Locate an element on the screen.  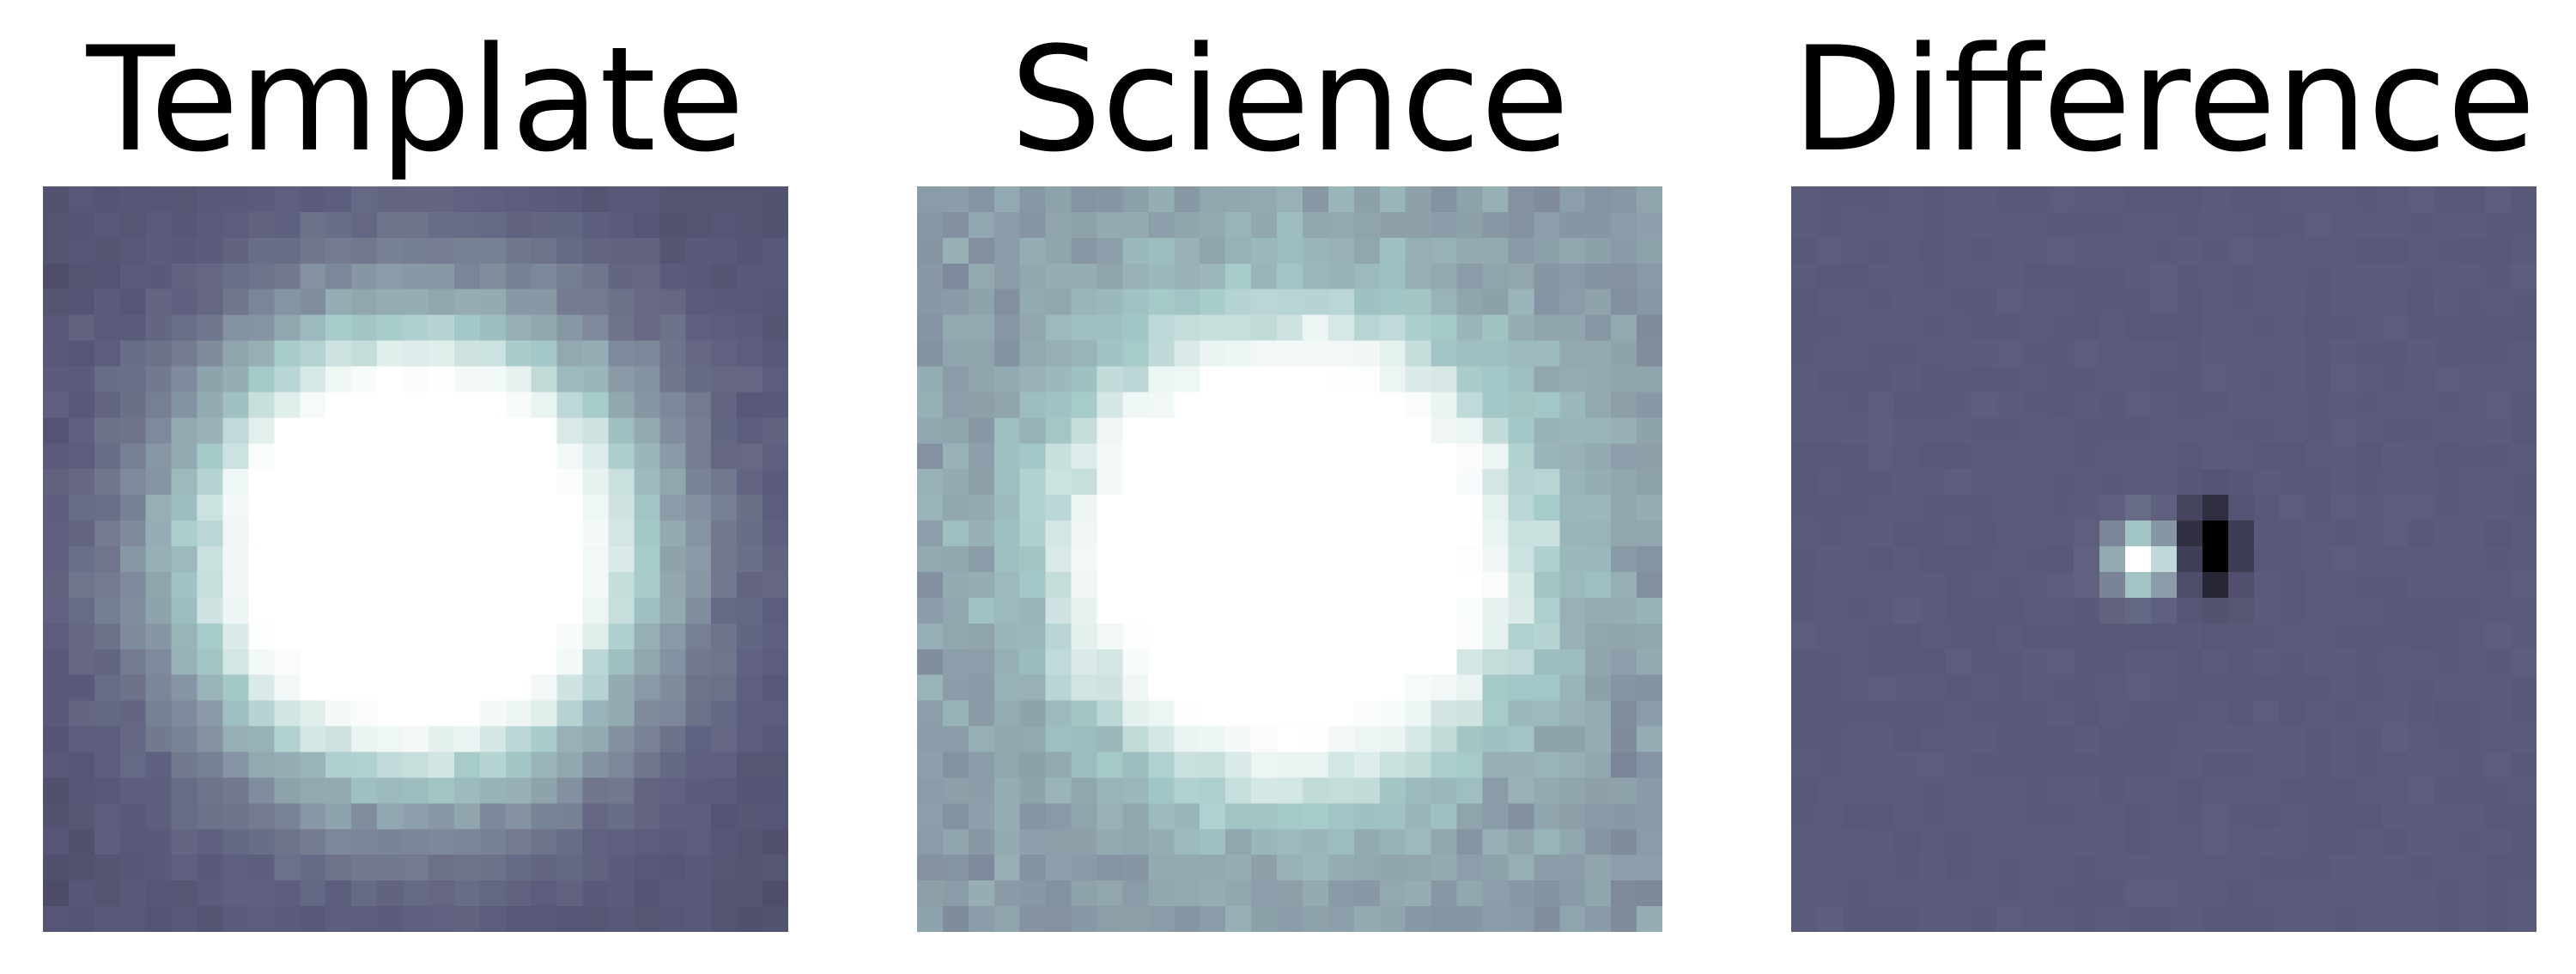
science-title: Science is located at coordinates (1290, 99).